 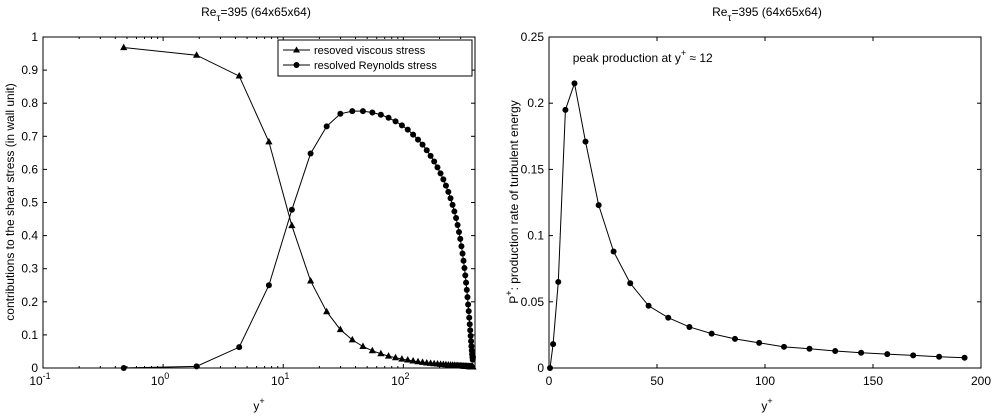 What do you see at coordinates (29, 335) in the screenshot?
I see `y-tick-label: 0.1` at bounding box center [29, 335].